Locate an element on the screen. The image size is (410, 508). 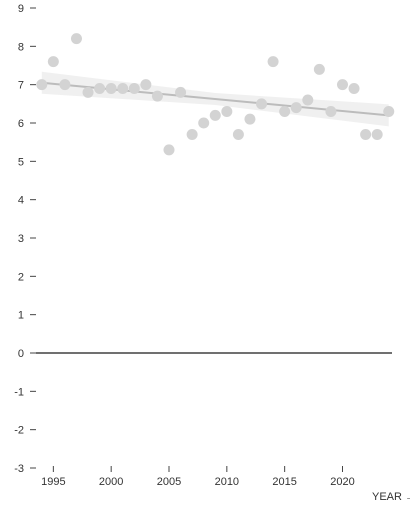
x-tick-label: 2015 is located at coordinates (284, 482).